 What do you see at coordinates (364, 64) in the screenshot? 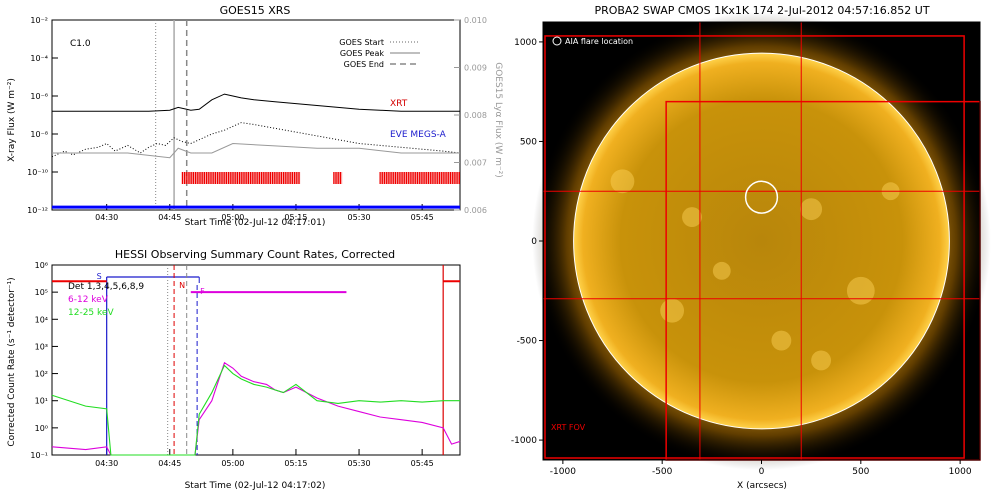
I see `goes-legend-label: GOES End` at bounding box center [364, 64].